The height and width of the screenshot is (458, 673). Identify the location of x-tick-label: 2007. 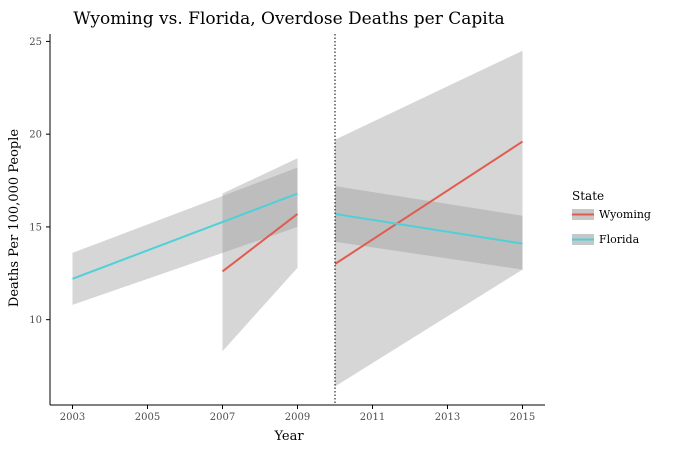
(222, 417).